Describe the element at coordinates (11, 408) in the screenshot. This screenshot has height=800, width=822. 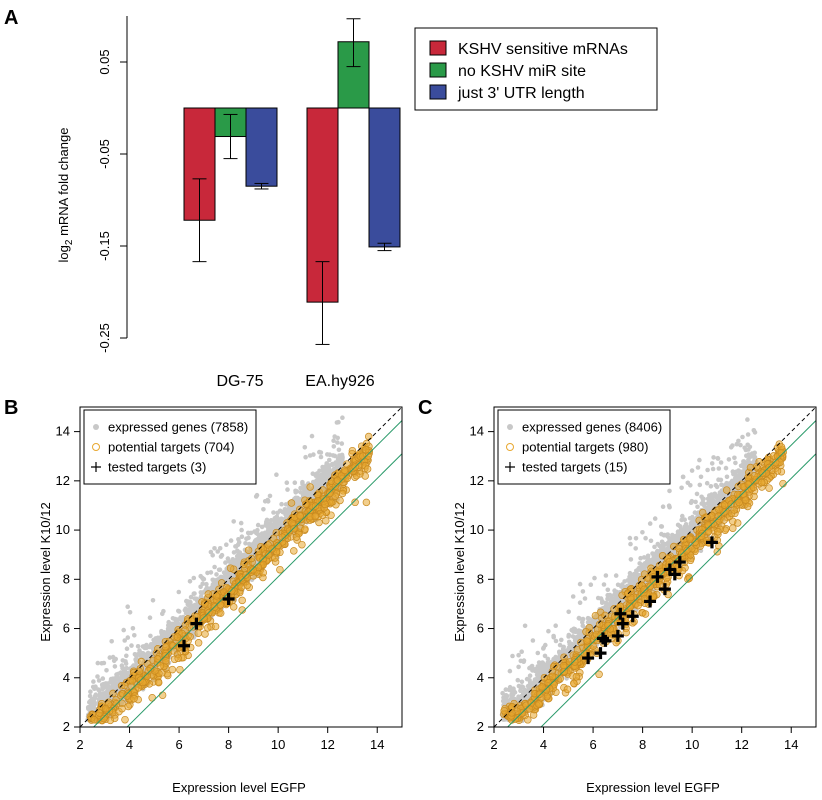
I see `panel-label-b: B` at that location.